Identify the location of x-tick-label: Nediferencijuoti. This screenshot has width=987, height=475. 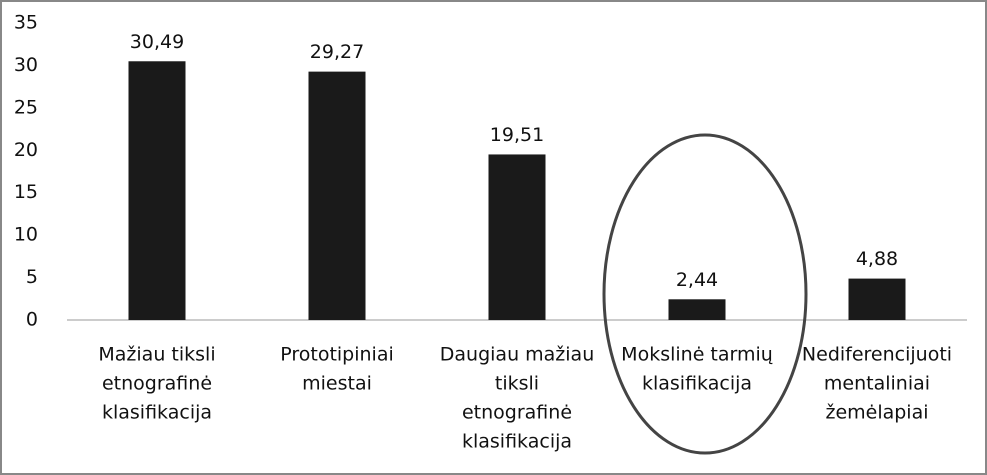
(877, 355).